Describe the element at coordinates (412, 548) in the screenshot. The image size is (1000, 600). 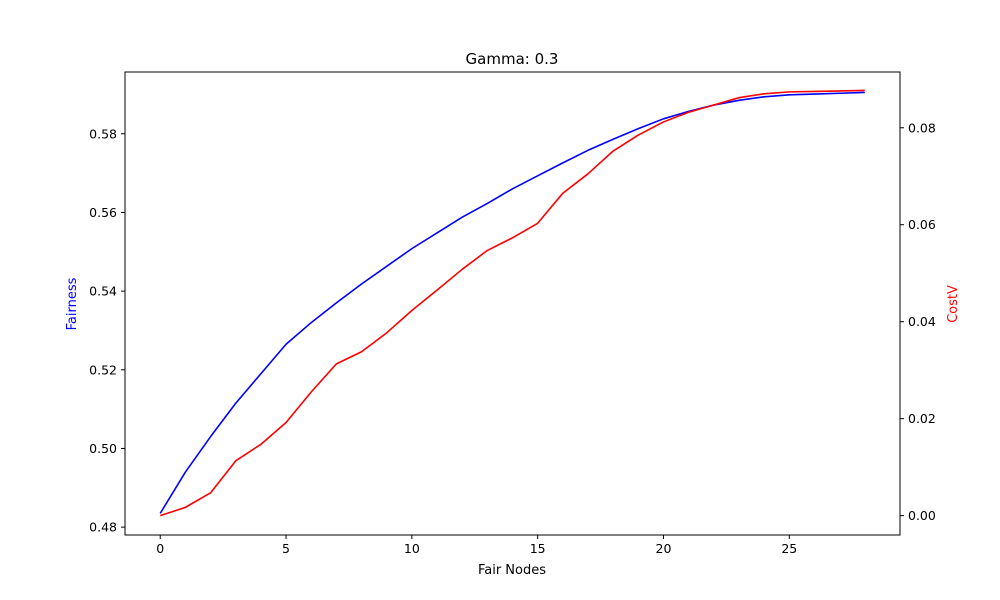
I see `x-tick-label: 10` at that location.